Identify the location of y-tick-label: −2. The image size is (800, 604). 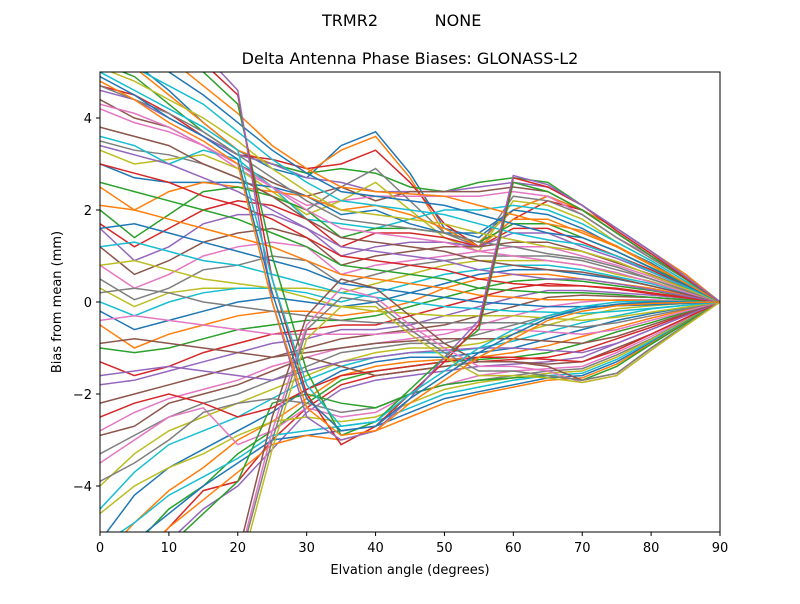
(82, 395).